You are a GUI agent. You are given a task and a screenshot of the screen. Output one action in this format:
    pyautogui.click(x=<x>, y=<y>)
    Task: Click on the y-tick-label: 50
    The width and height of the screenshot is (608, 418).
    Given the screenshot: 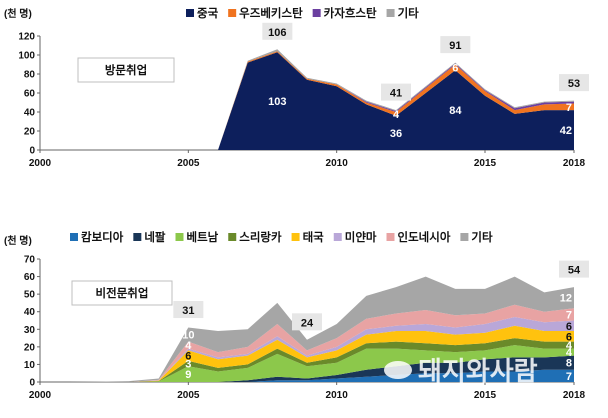 What is the action you would take?
    pyautogui.click(x=30, y=295)
    